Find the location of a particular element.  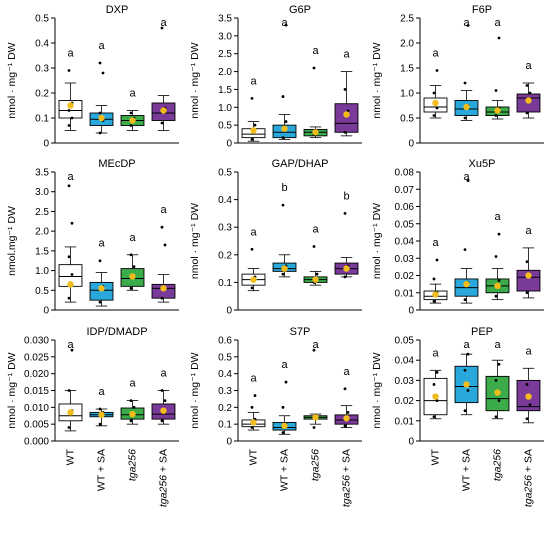

y-tick-label: 0.02 is located at coordinates (405, 401).